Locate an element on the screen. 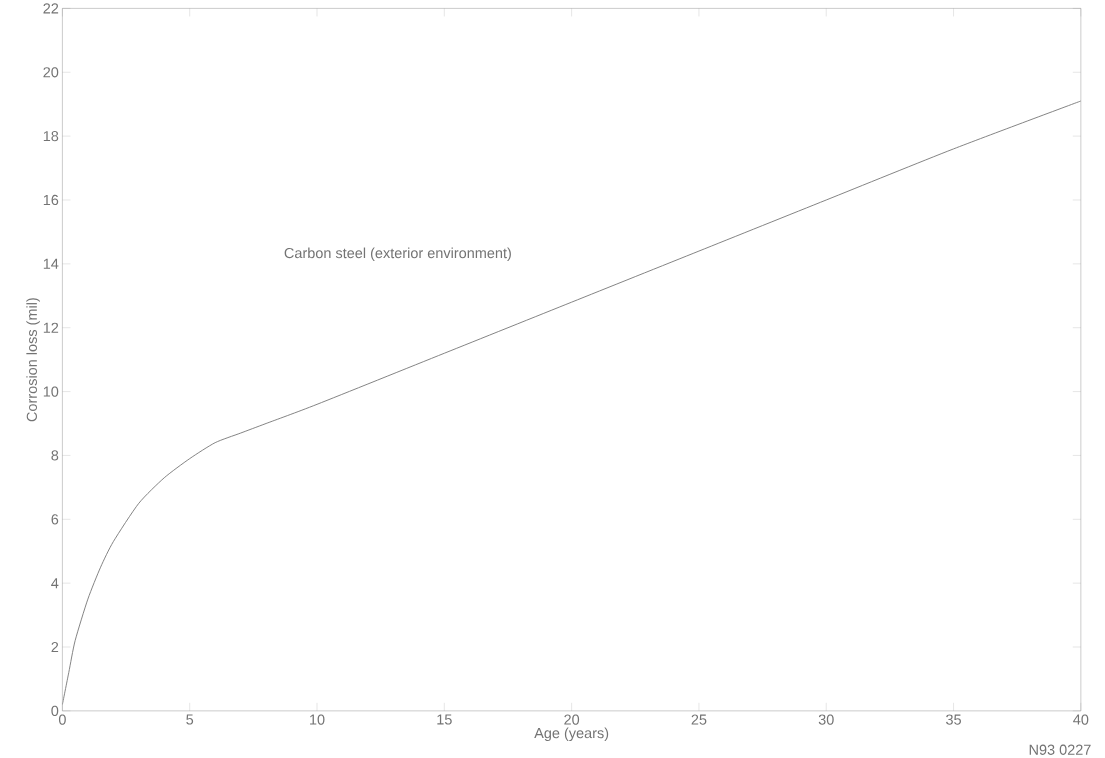 This screenshot has width=1105, height=758. y-tick-label: 18 is located at coordinates (51, 136).